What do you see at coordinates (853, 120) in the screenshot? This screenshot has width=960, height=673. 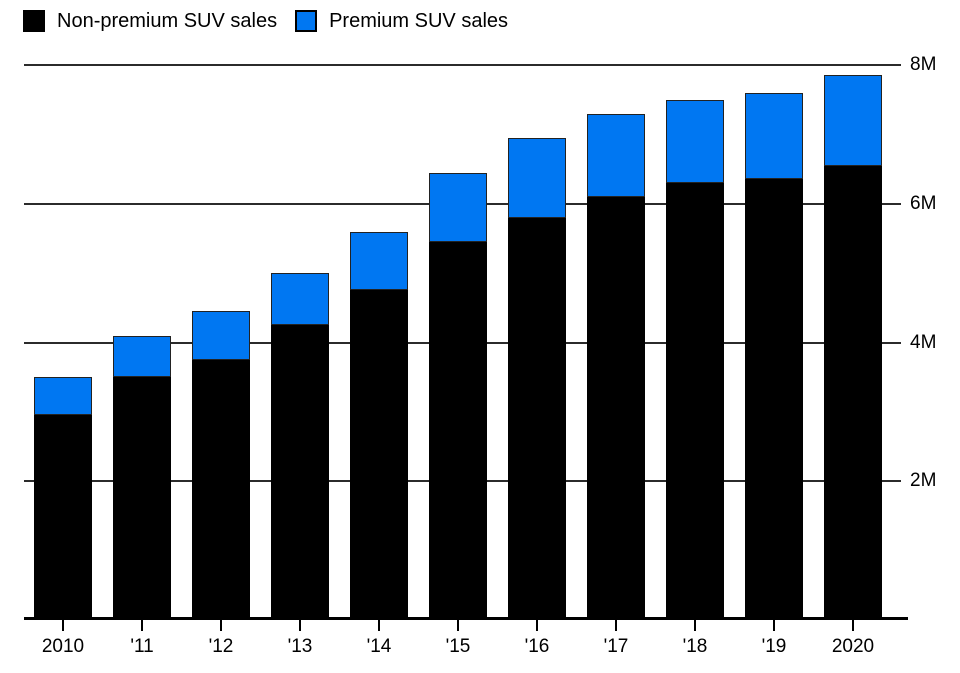 I see `bar-segment-premium-2020` at bounding box center [853, 120].